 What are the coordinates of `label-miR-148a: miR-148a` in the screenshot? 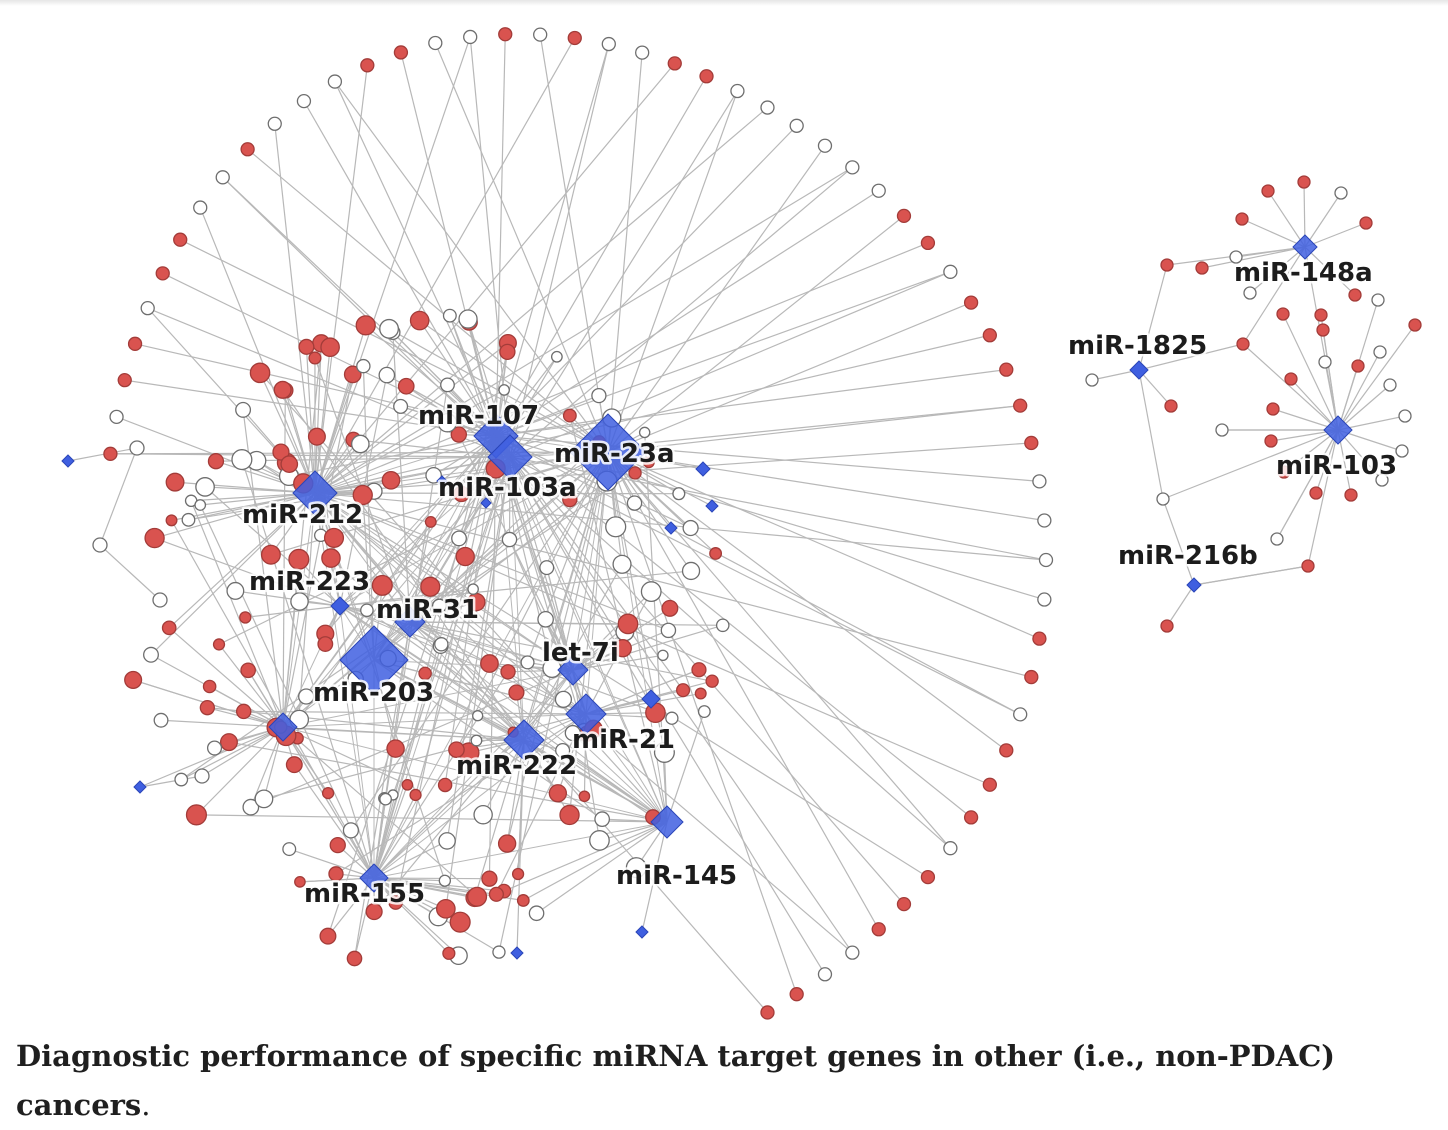 It's located at (1303, 273).